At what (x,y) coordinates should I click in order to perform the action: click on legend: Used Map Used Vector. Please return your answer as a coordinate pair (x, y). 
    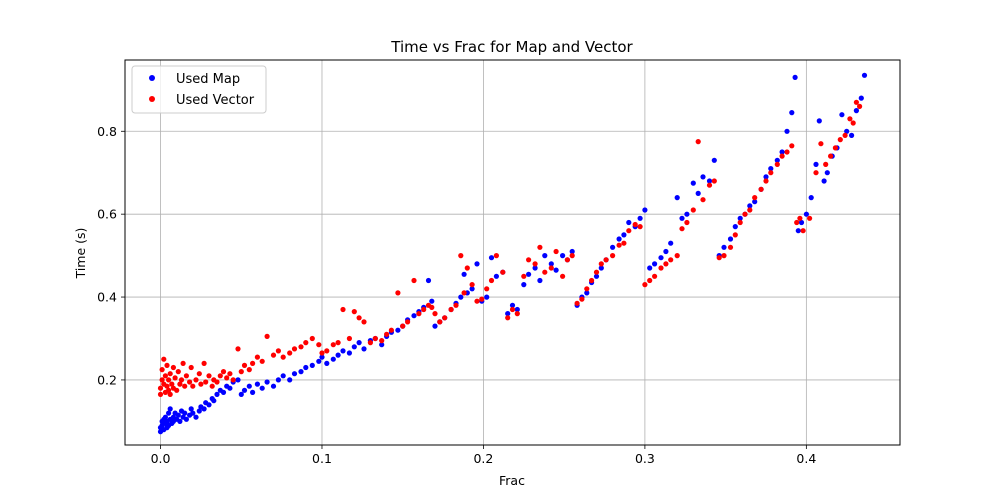
    Looking at the image, I should click on (199, 89).